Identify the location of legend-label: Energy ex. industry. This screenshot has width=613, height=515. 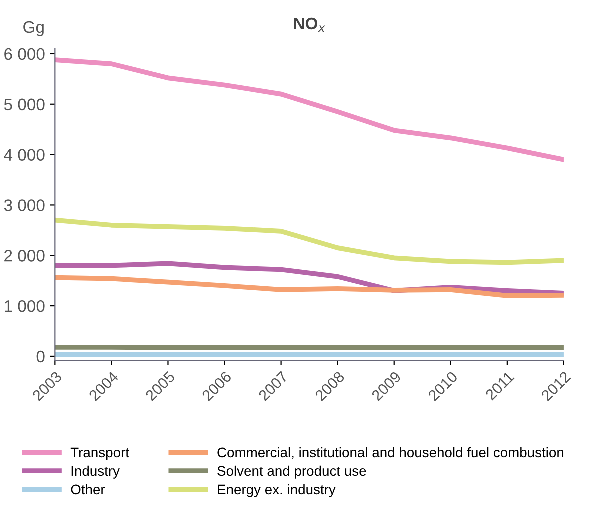
(277, 491).